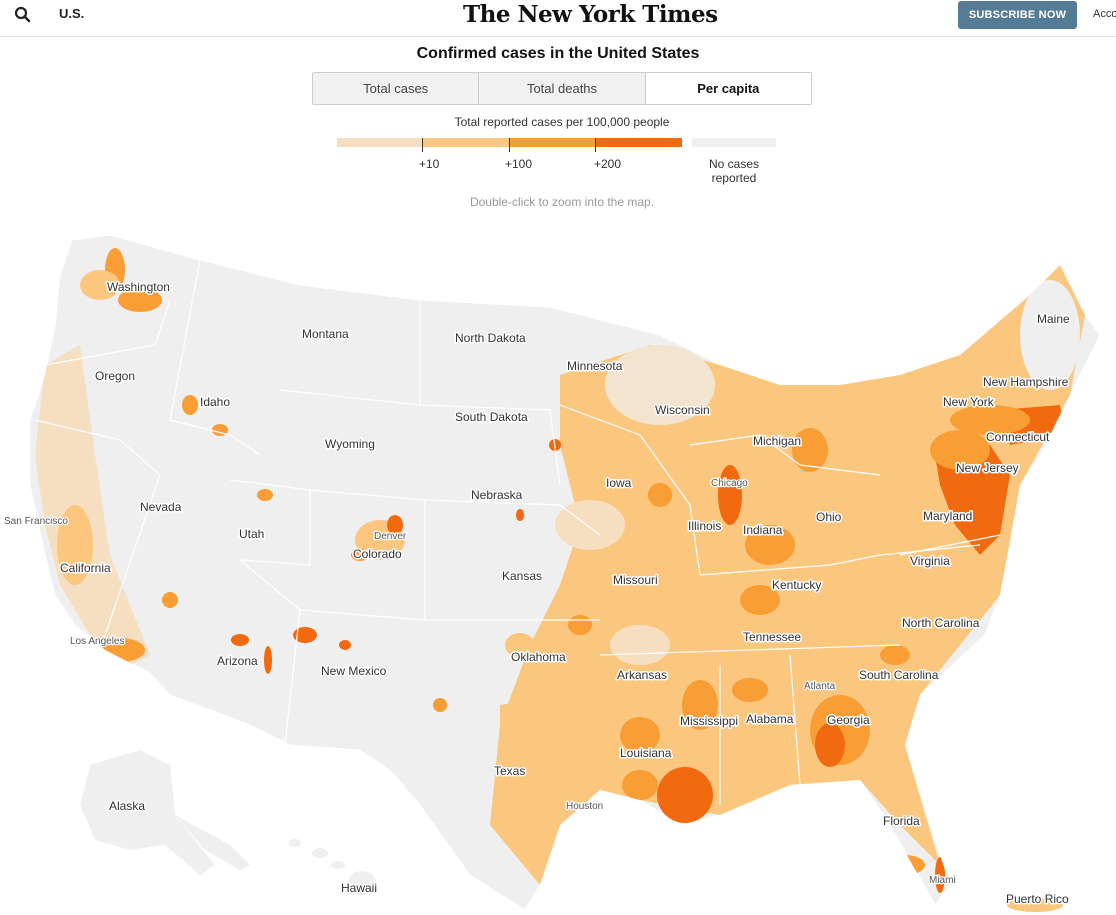  Describe the element at coordinates (1035, 905) in the screenshot. I see `puerto-rico-shape` at that location.